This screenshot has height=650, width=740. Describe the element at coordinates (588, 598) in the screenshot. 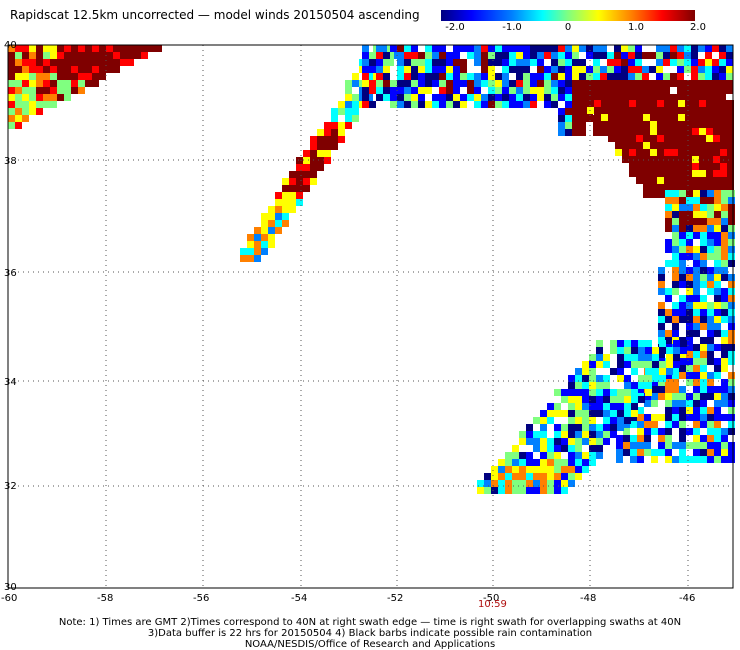

I see `lon-label: -48` at that location.